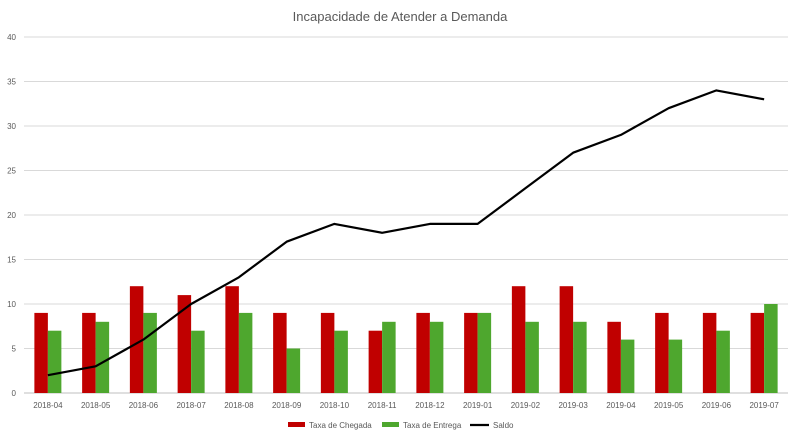 The width and height of the screenshot is (800, 445). Describe the element at coordinates (11, 215) in the screenshot. I see `y-tick-label: 20` at that location.